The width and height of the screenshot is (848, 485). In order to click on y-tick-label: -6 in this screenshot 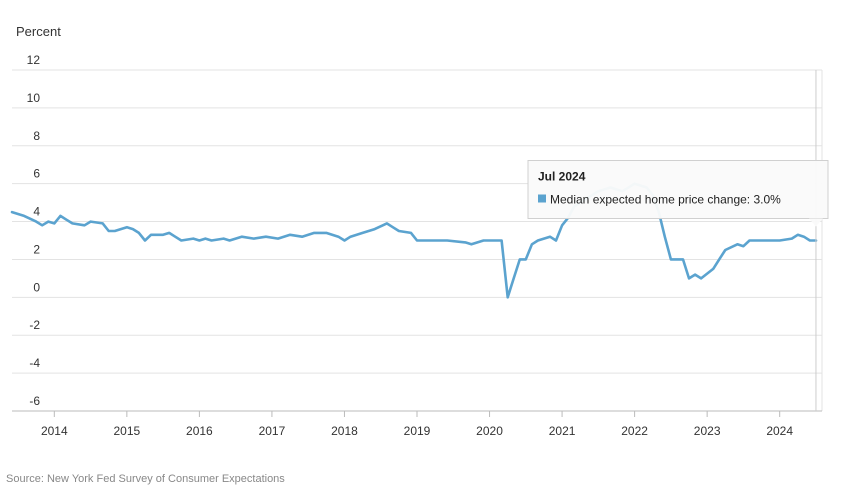, I will do `click(34, 401)`.